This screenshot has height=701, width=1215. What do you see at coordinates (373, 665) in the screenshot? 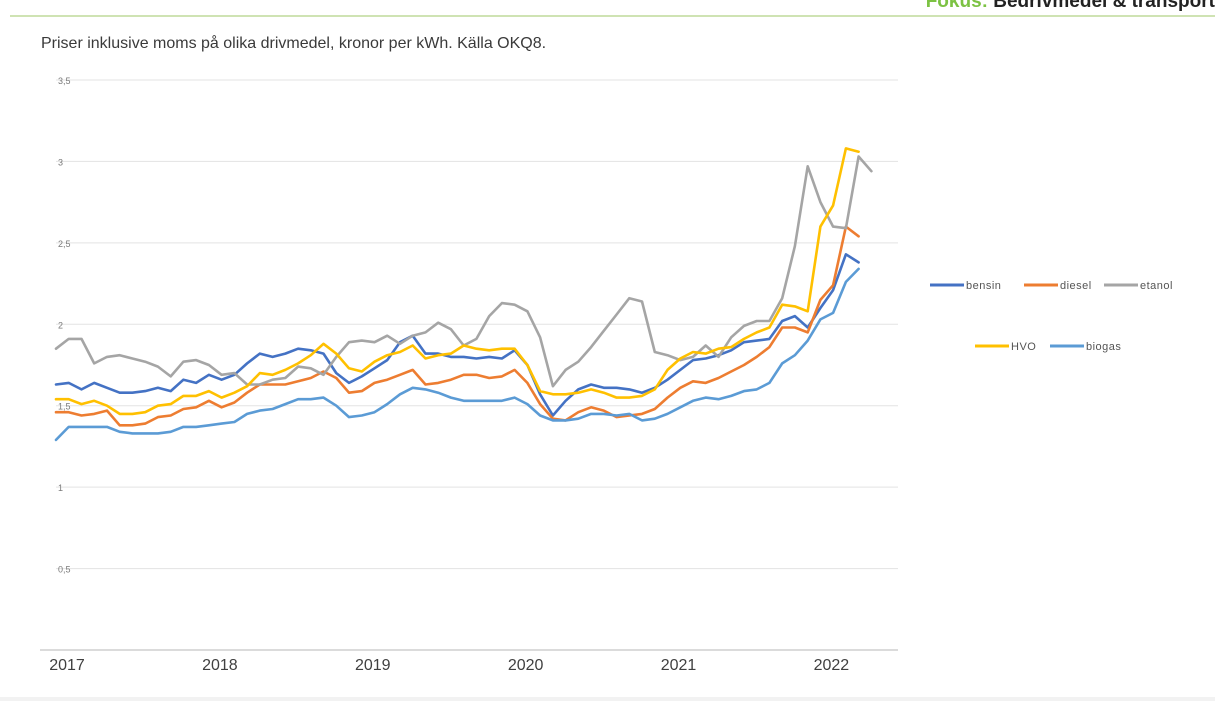
I see `x-tick-label: 2019` at bounding box center [373, 665].